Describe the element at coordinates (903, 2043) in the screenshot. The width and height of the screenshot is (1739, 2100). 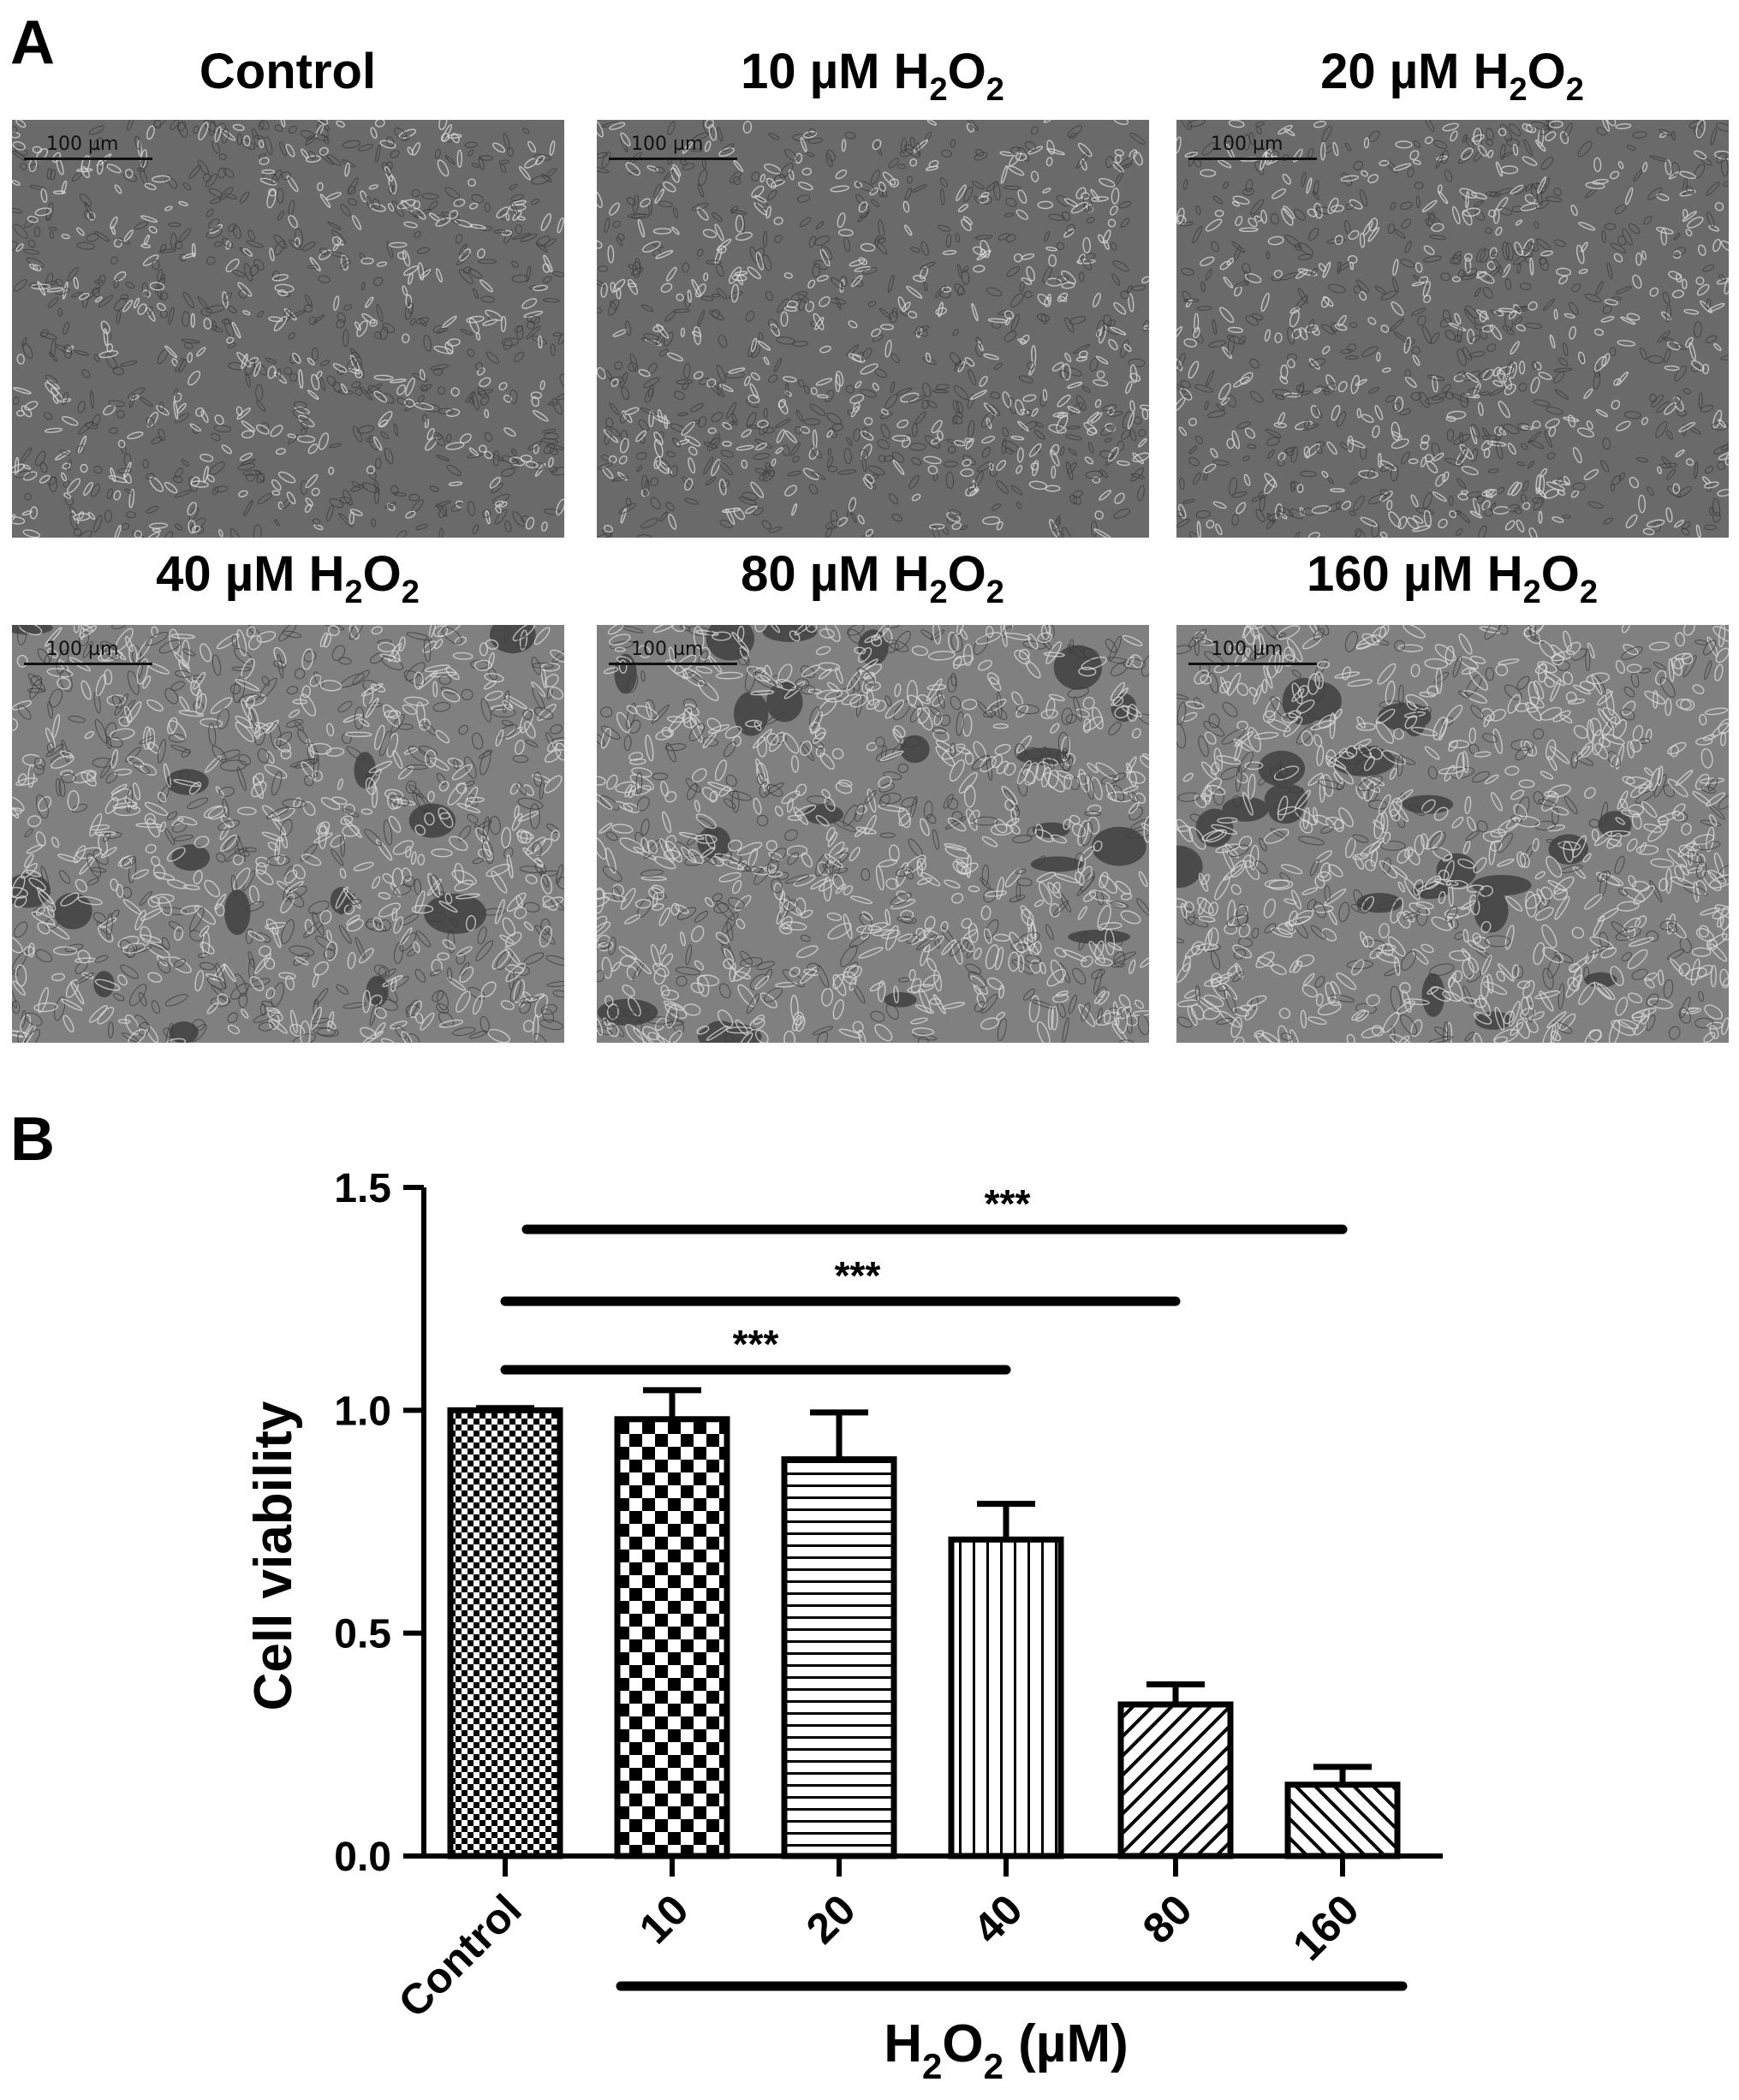
I see `x-axis-title-part: H` at that location.